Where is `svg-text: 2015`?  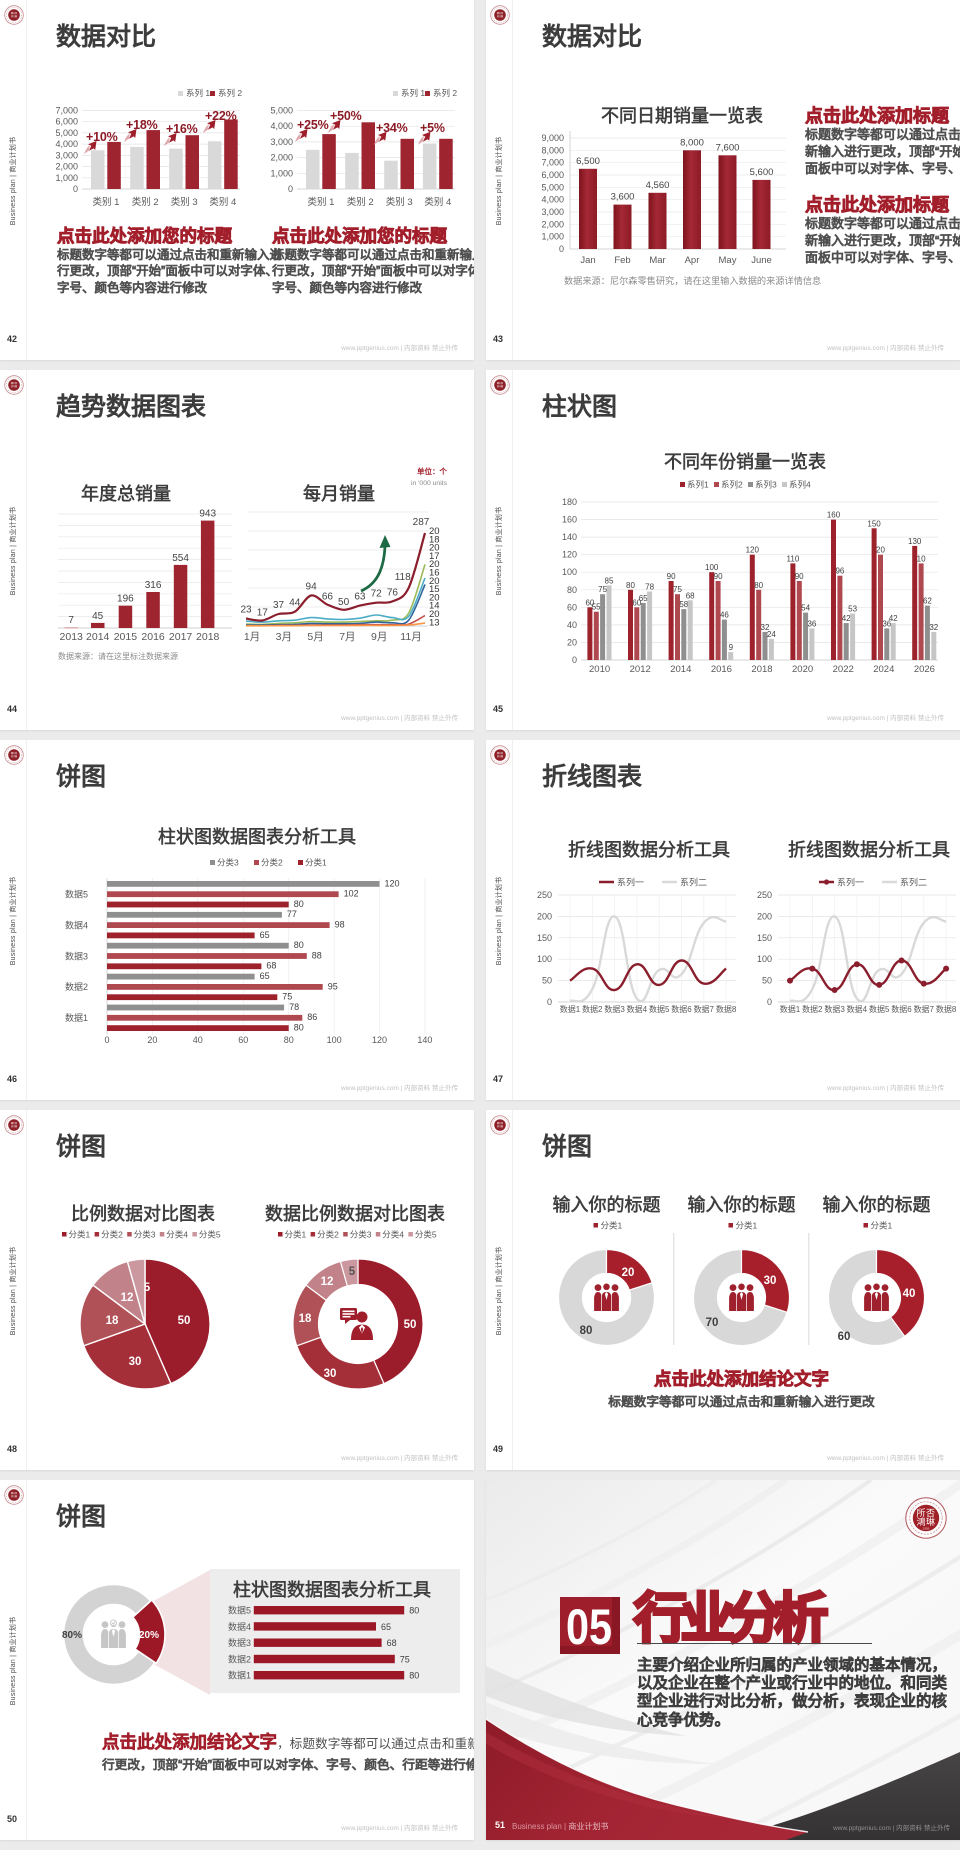 svg-text: 2015 is located at coordinates (126, 637).